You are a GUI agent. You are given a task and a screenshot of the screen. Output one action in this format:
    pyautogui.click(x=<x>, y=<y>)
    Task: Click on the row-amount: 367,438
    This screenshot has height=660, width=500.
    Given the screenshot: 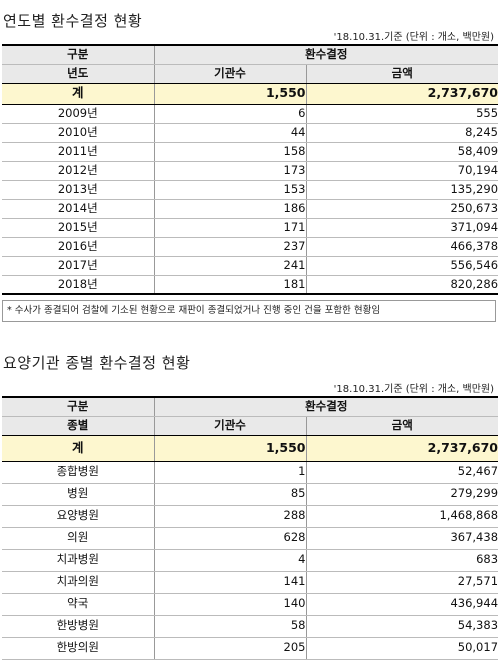 What is the action you would take?
    pyautogui.click(x=402, y=538)
    